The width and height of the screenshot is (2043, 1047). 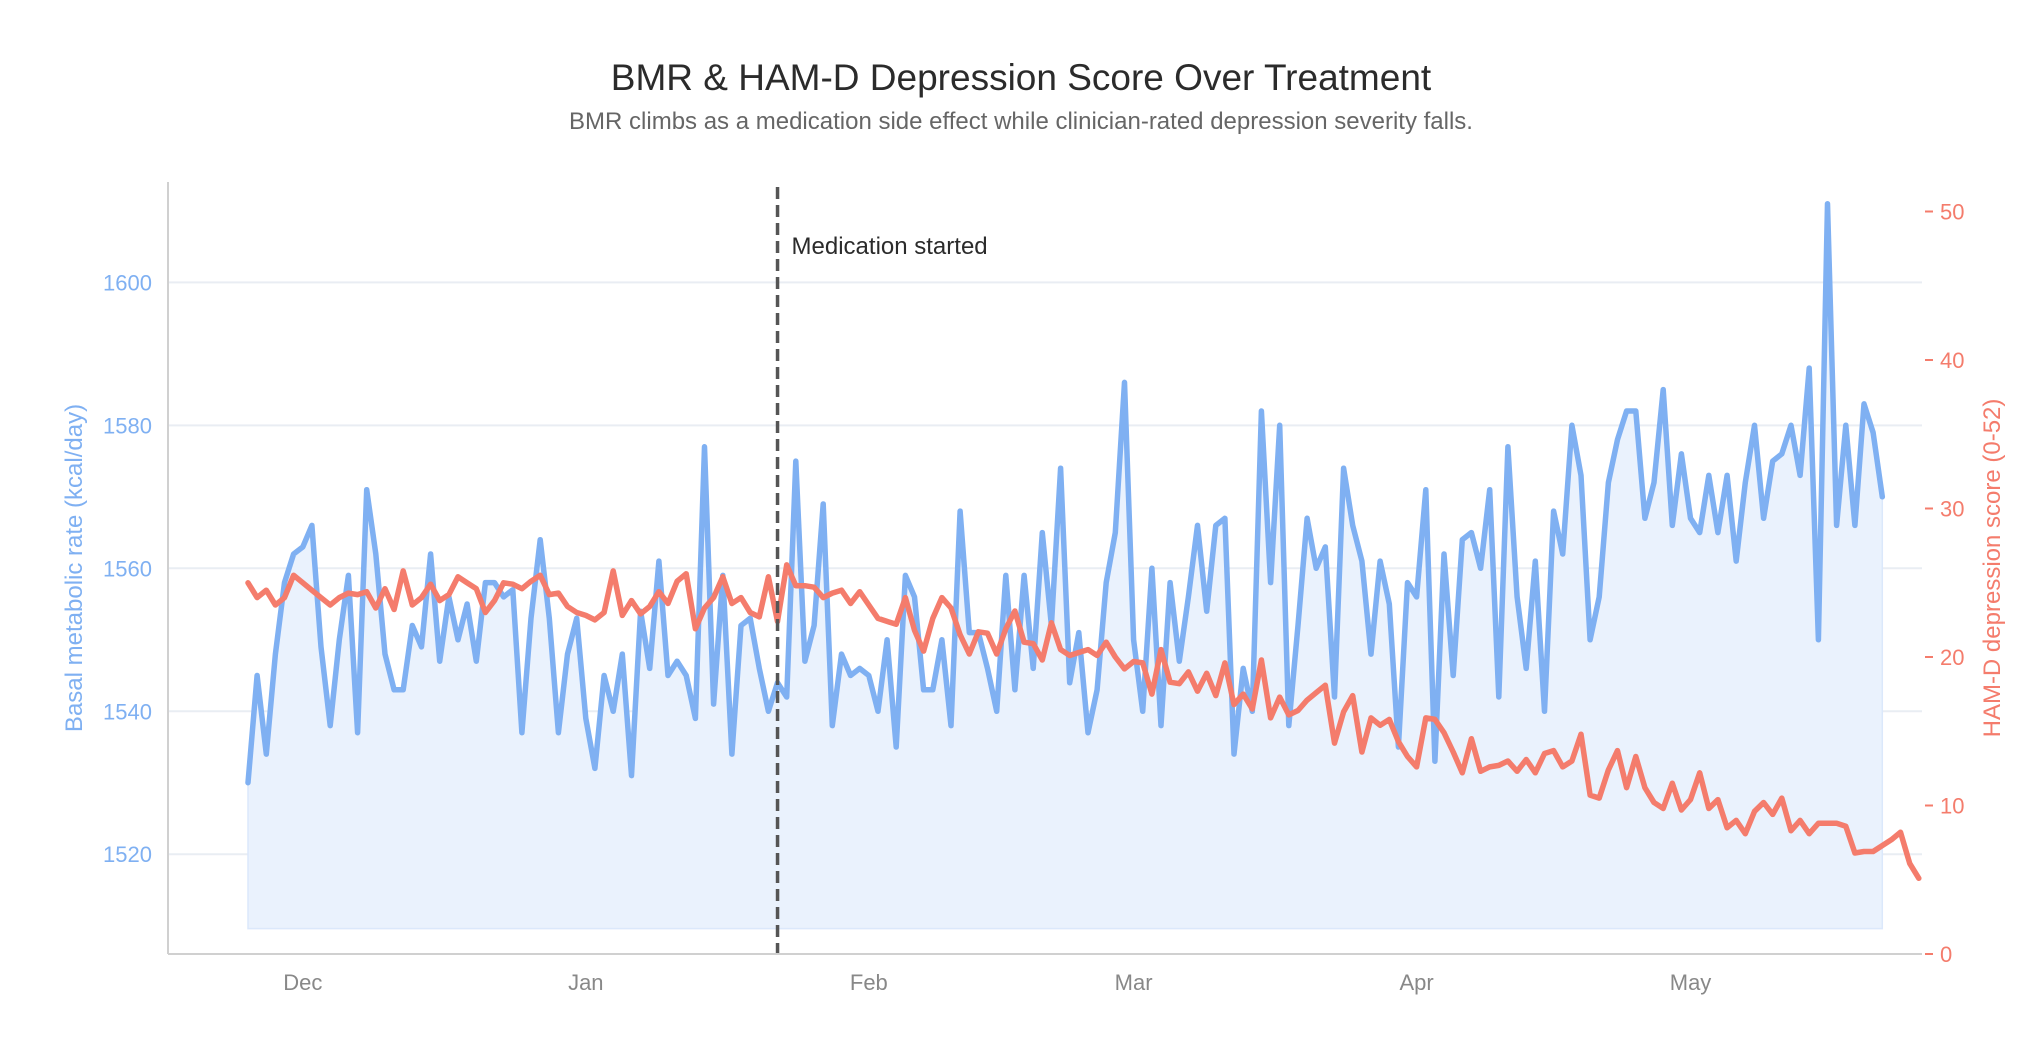 What do you see at coordinates (127, 711) in the screenshot?
I see `left-tick-label: 1540` at bounding box center [127, 711].